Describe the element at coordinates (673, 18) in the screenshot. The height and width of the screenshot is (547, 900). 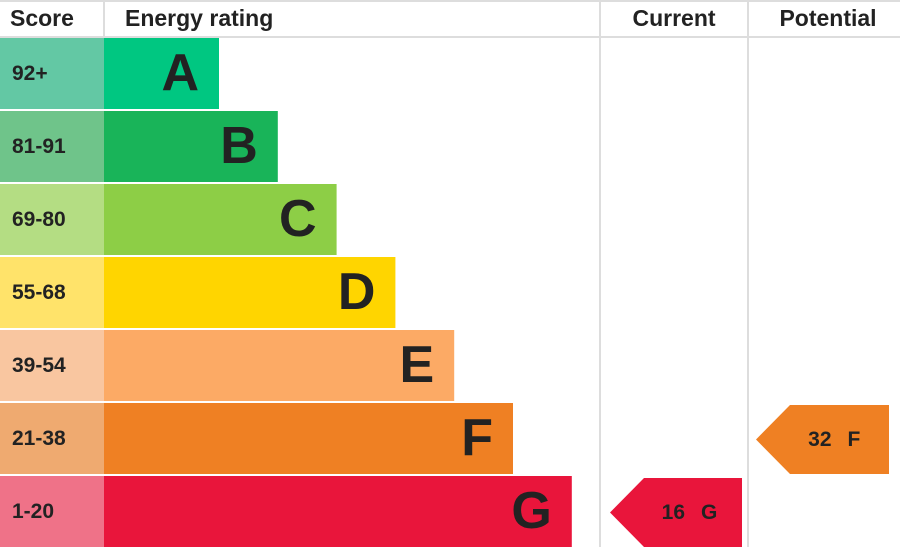
I see `header-current: Current` at that location.